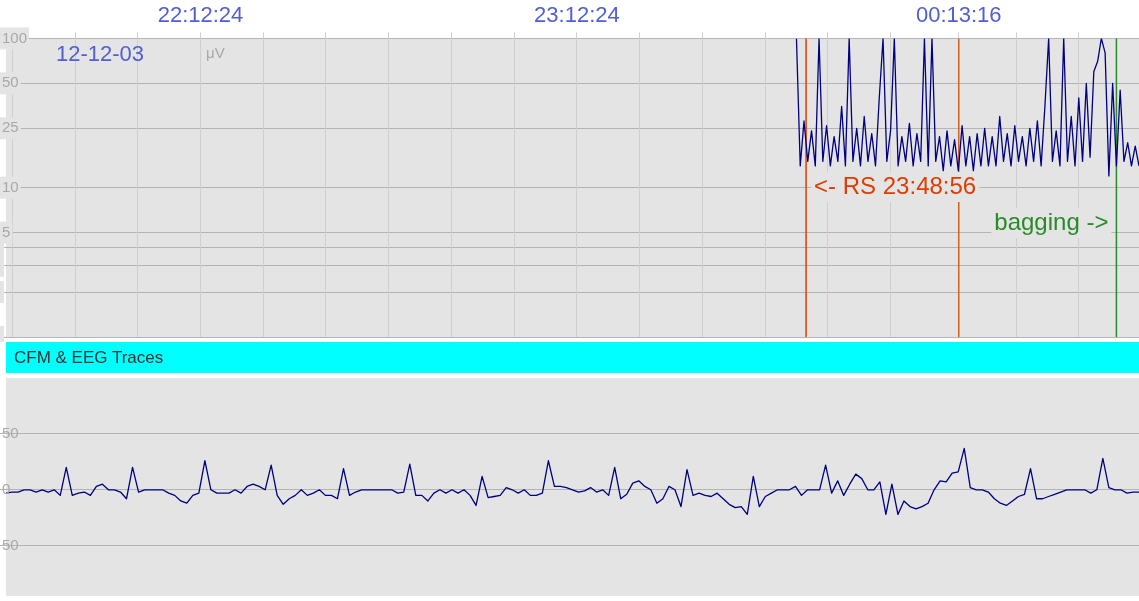 The height and width of the screenshot is (601, 1139). What do you see at coordinates (215, 53) in the screenshot?
I see `y-axis-title: μV` at bounding box center [215, 53].